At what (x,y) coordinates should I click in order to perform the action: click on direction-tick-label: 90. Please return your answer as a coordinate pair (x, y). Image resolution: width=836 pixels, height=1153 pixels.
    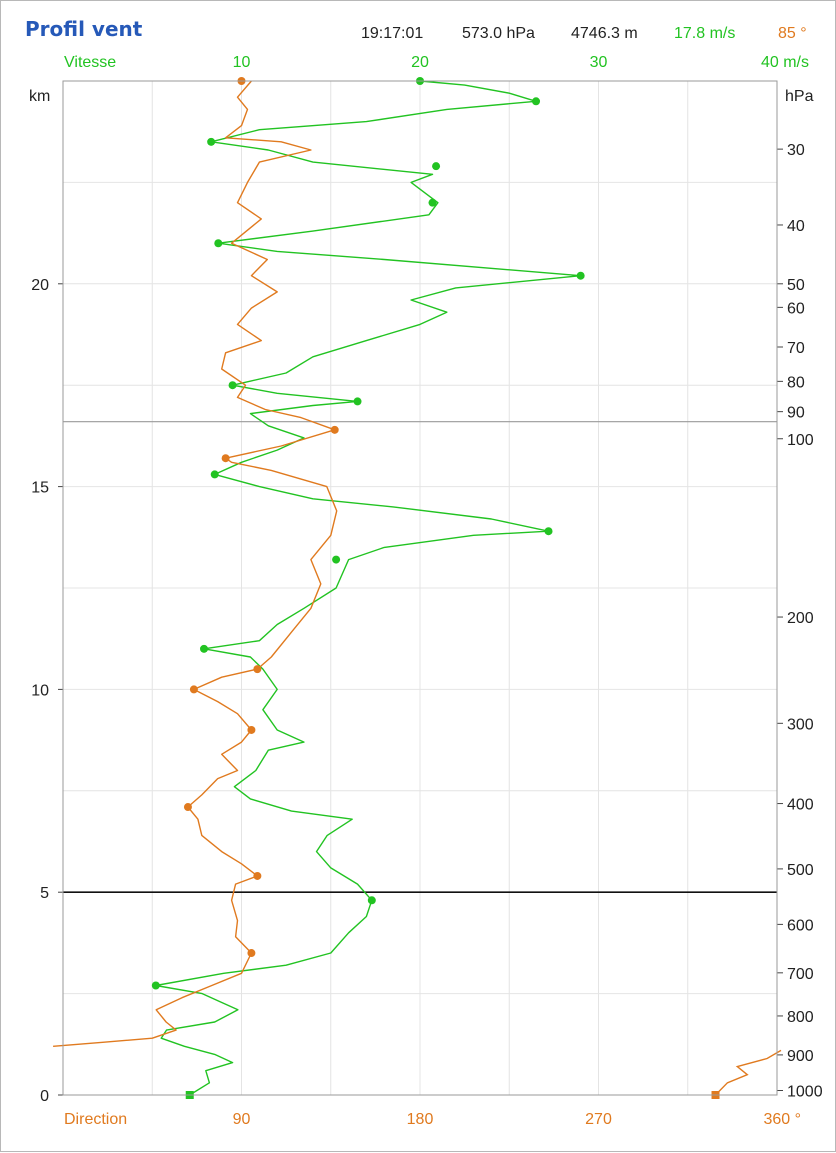
    Looking at the image, I should click on (242, 1119).